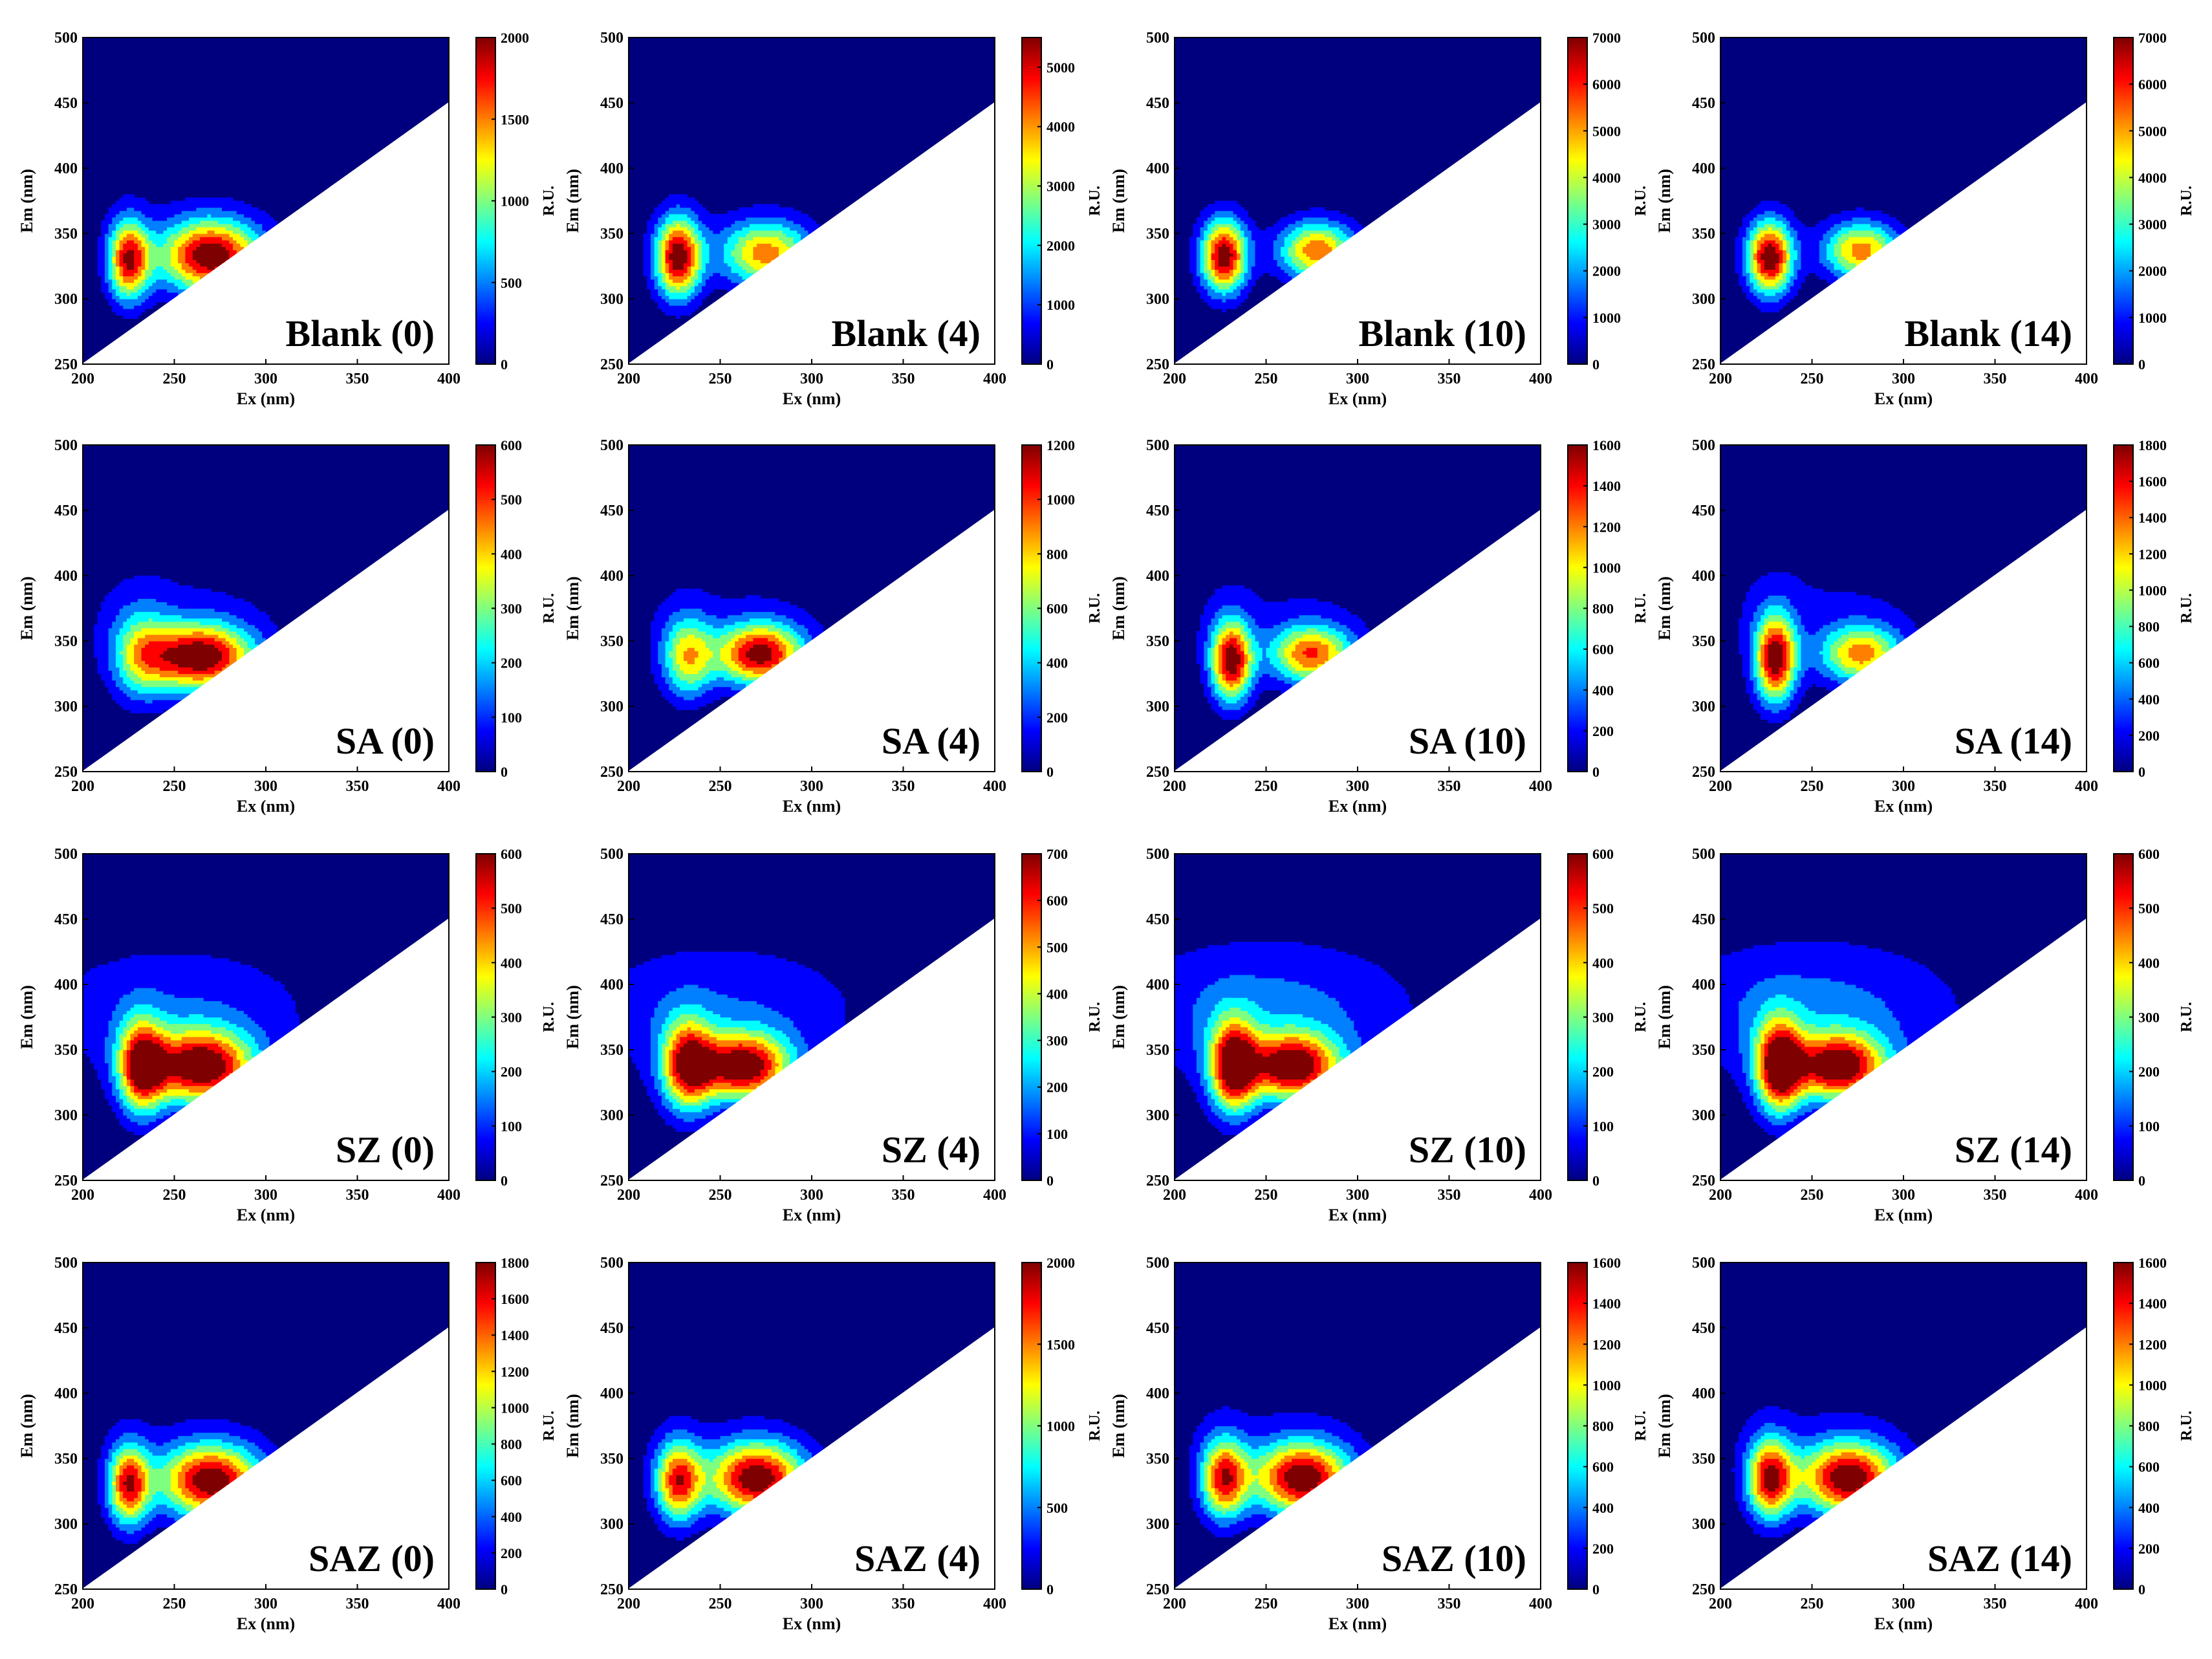 The width and height of the screenshot is (2212, 1659). What do you see at coordinates (1607, 38) in the screenshot?
I see `colorbar-tick-label: 7000` at bounding box center [1607, 38].